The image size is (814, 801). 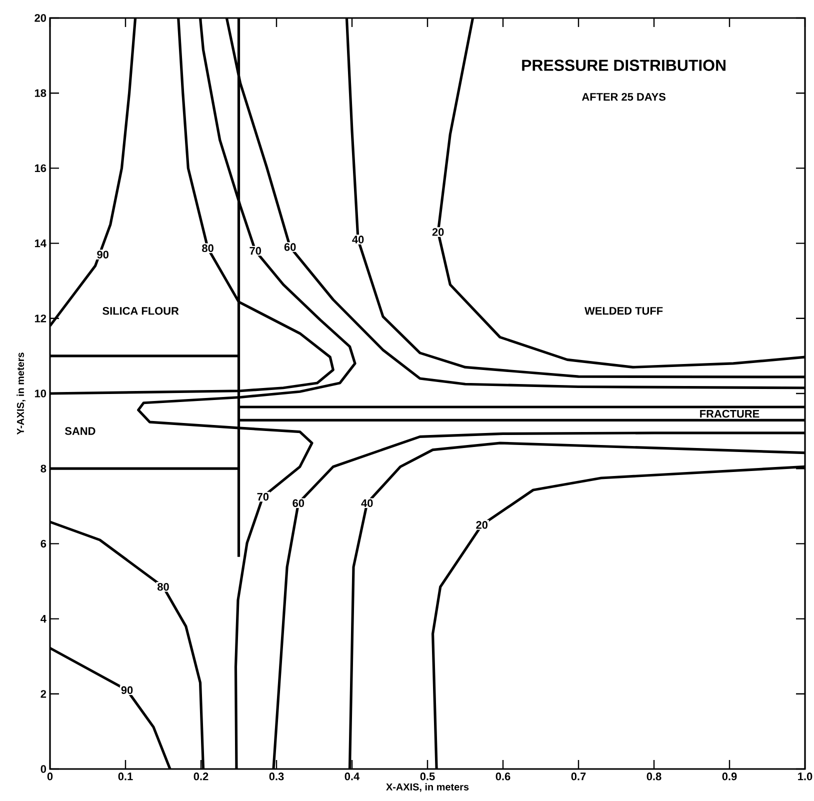 What do you see at coordinates (43, 468) in the screenshot?
I see `y-tick-label: 8` at bounding box center [43, 468].